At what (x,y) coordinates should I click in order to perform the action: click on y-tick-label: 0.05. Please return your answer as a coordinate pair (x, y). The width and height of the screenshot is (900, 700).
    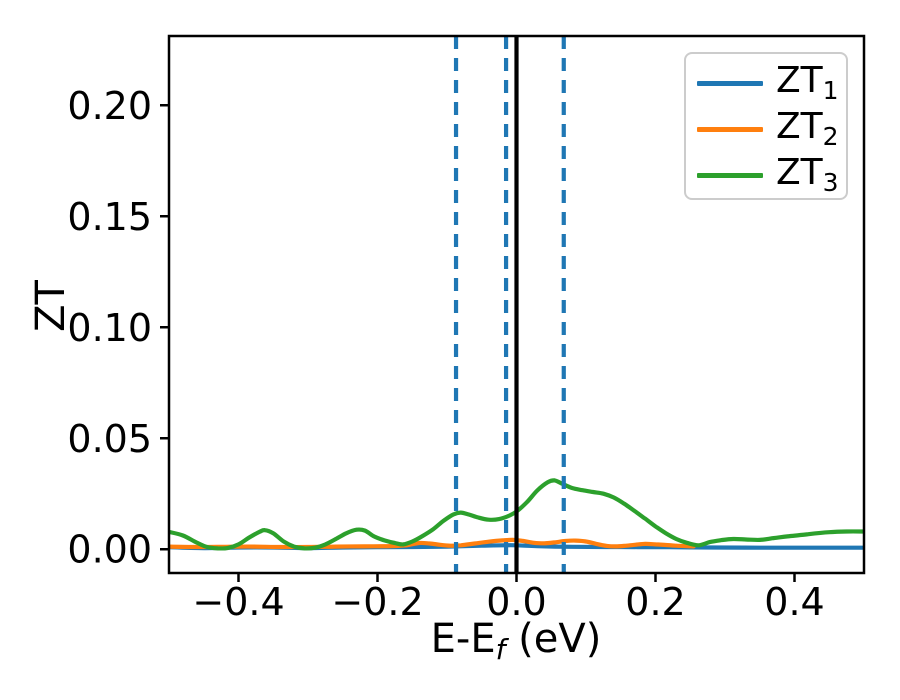
    Looking at the image, I should click on (109, 439).